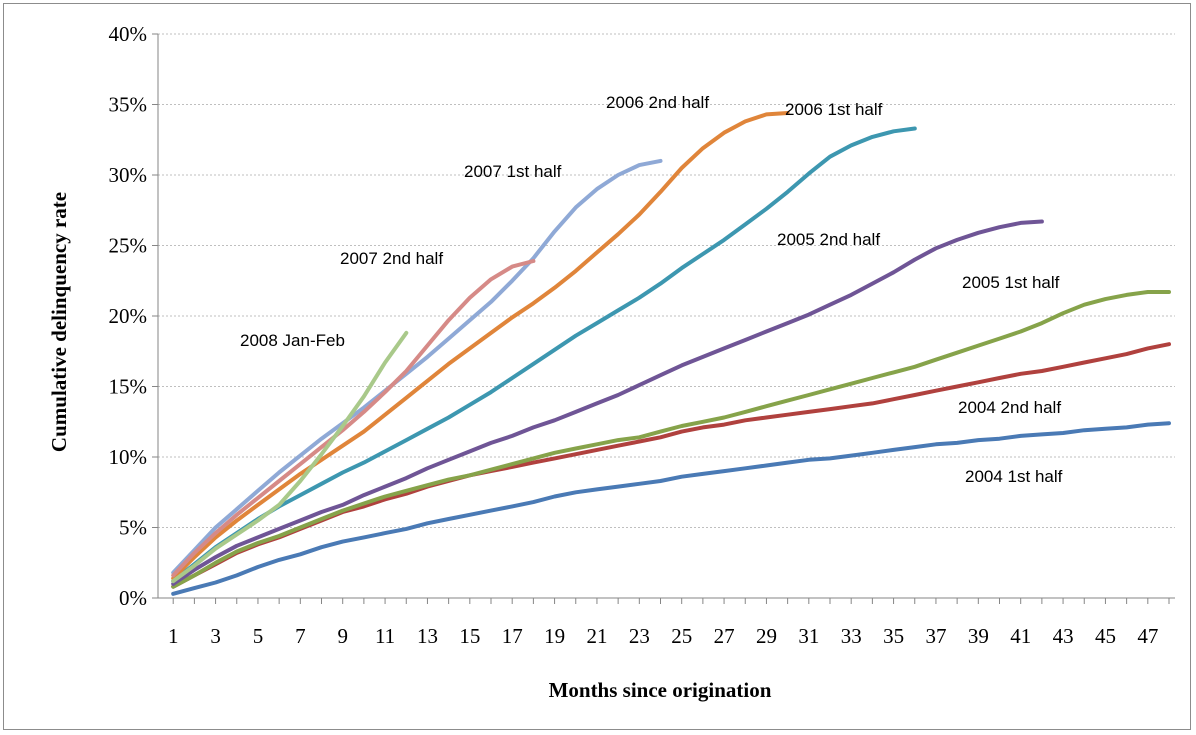 The image size is (1196, 735). I want to click on x-tick-label: 15, so click(469, 636).